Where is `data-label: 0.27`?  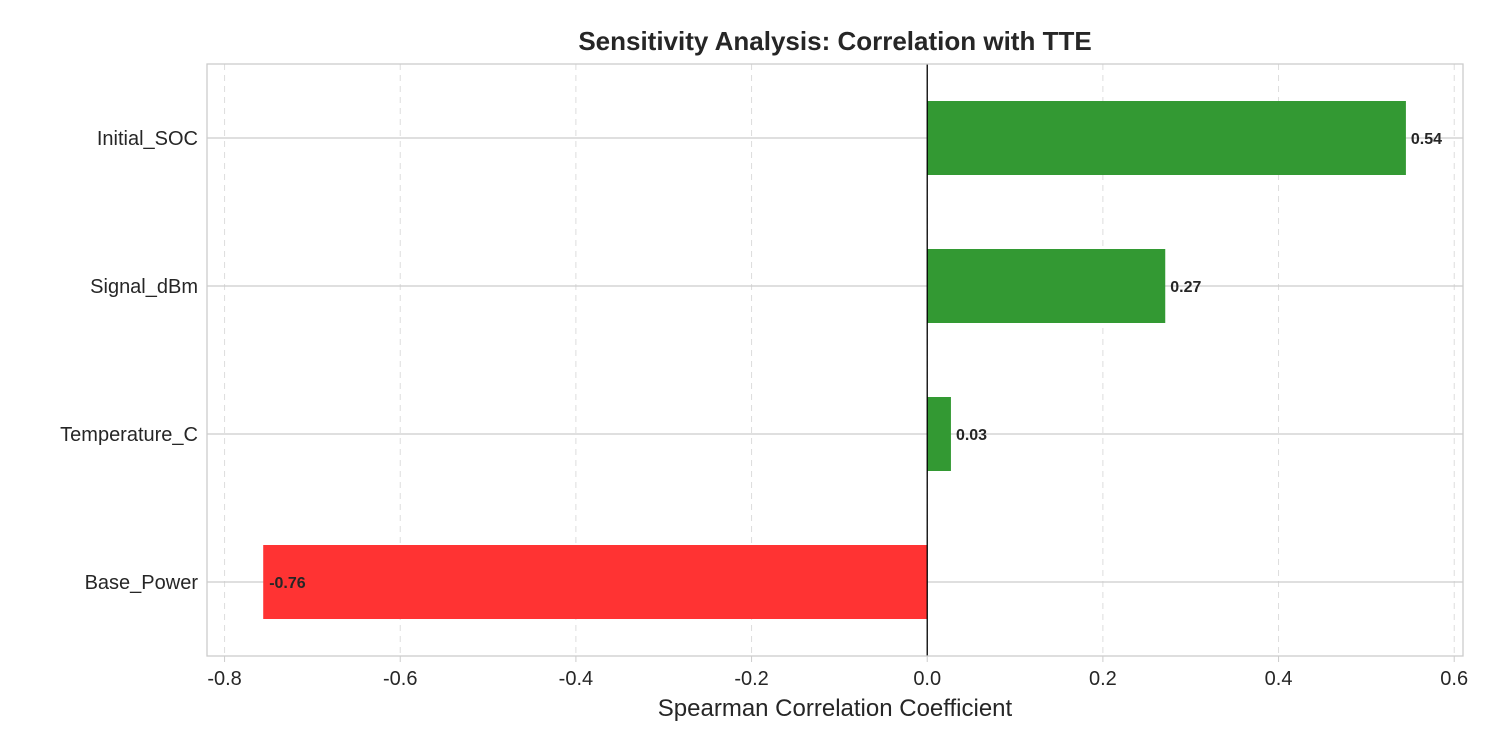
data-label: 0.27 is located at coordinates (1185, 287).